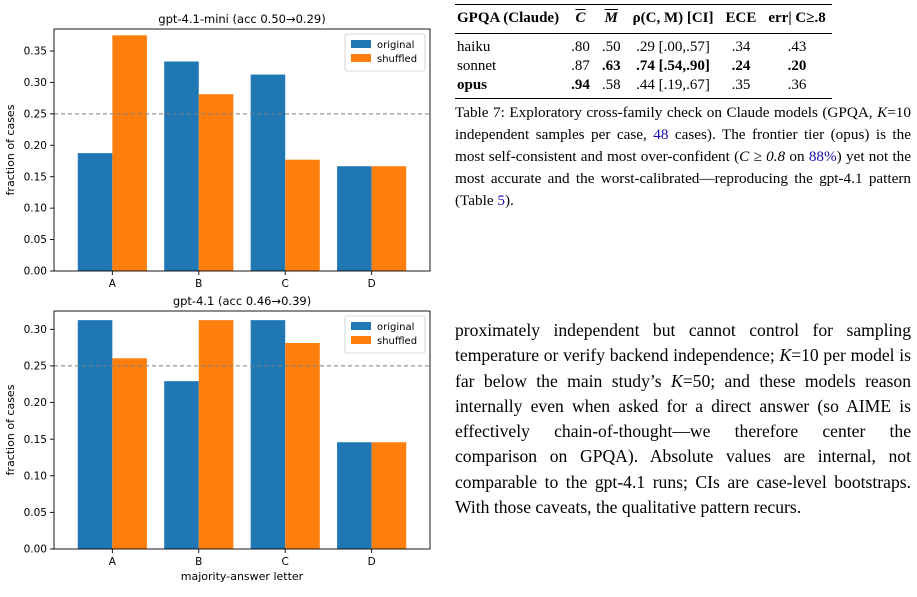 This screenshot has width=917, height=597. Describe the element at coordinates (509, 200) in the screenshot. I see `caption-text: ).` at that location.